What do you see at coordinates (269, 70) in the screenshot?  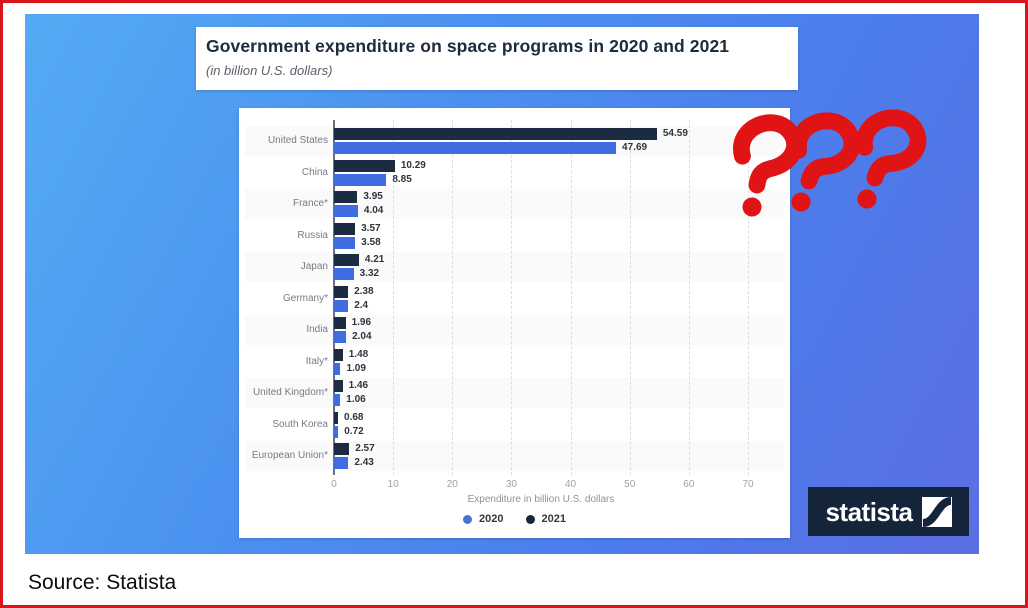 I see `chart-subtitle: (in billion U.S. dollars)` at bounding box center [269, 70].